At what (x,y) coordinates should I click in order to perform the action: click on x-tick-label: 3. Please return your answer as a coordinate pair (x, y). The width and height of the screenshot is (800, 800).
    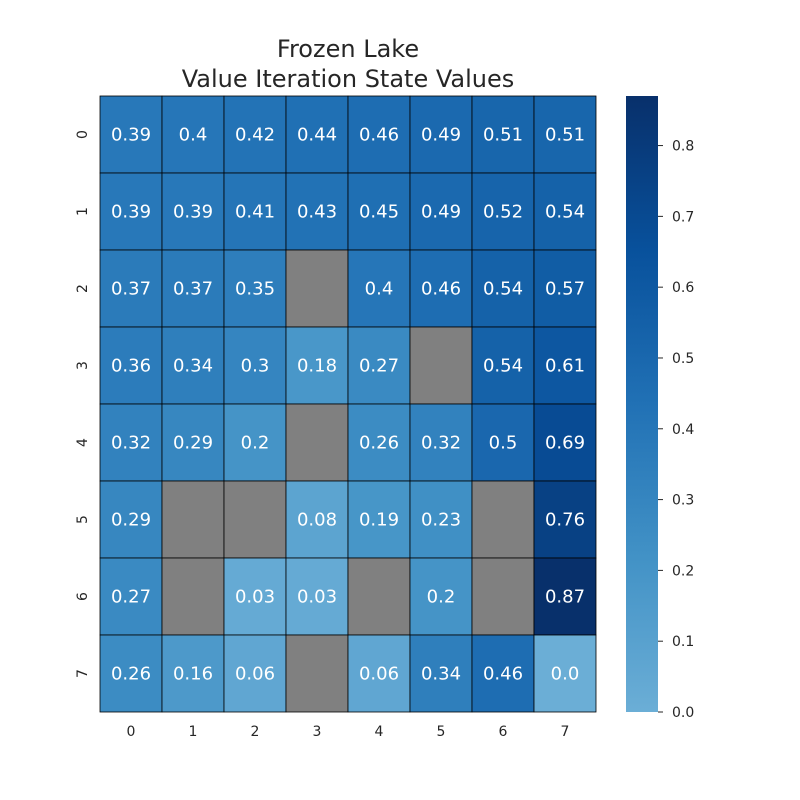
    Looking at the image, I should click on (317, 732).